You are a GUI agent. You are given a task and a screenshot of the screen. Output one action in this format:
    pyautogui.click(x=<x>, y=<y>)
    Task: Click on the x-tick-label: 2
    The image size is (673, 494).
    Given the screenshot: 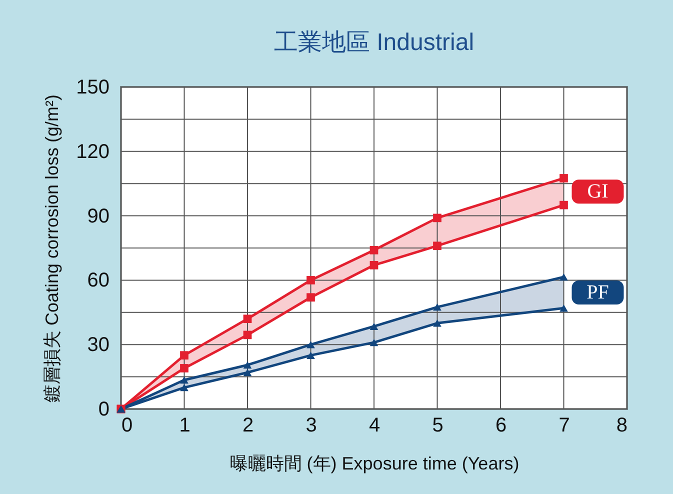 What is the action you would take?
    pyautogui.click(x=248, y=425)
    